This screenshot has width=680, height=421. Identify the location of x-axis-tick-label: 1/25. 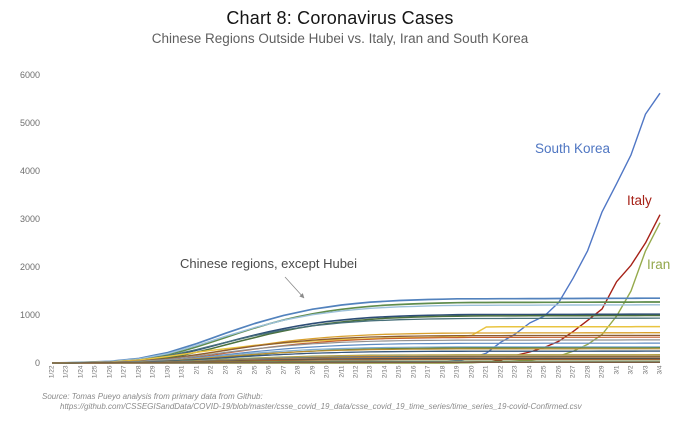
(95, 372).